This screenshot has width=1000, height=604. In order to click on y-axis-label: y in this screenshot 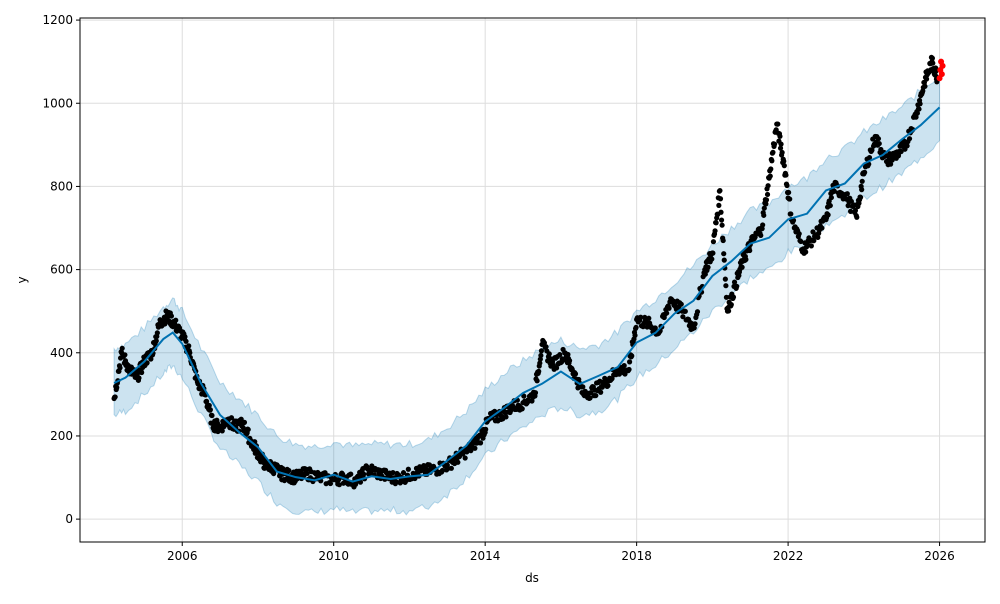, I will do `click(22, 279)`.